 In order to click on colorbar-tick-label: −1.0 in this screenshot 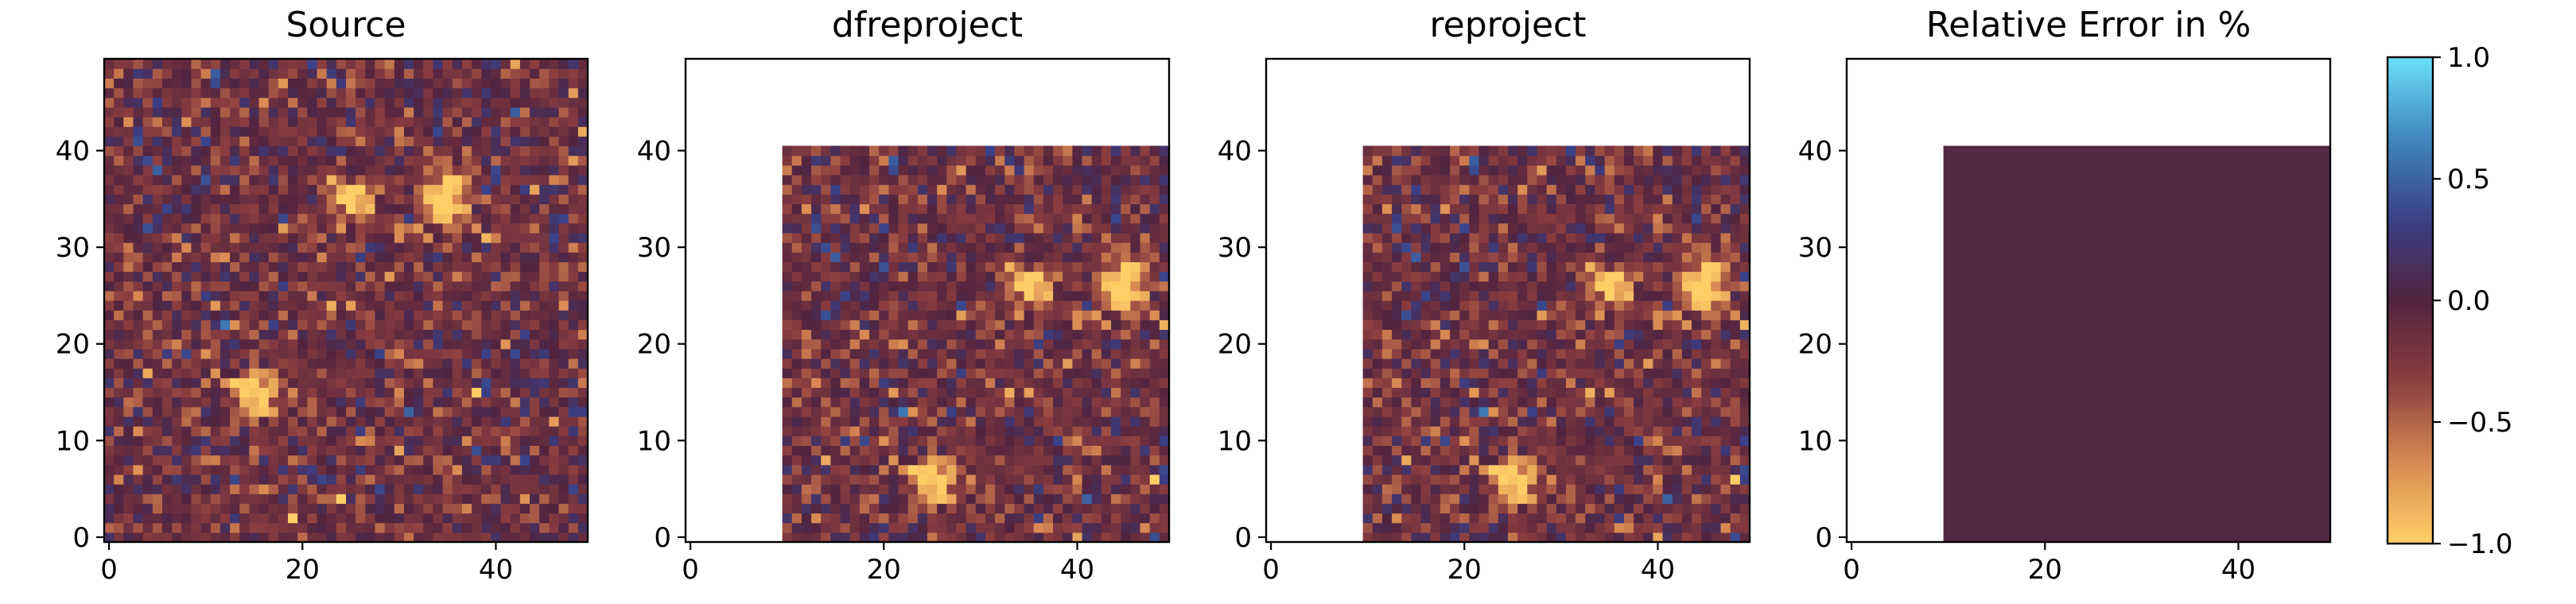, I will do `click(2480, 544)`.